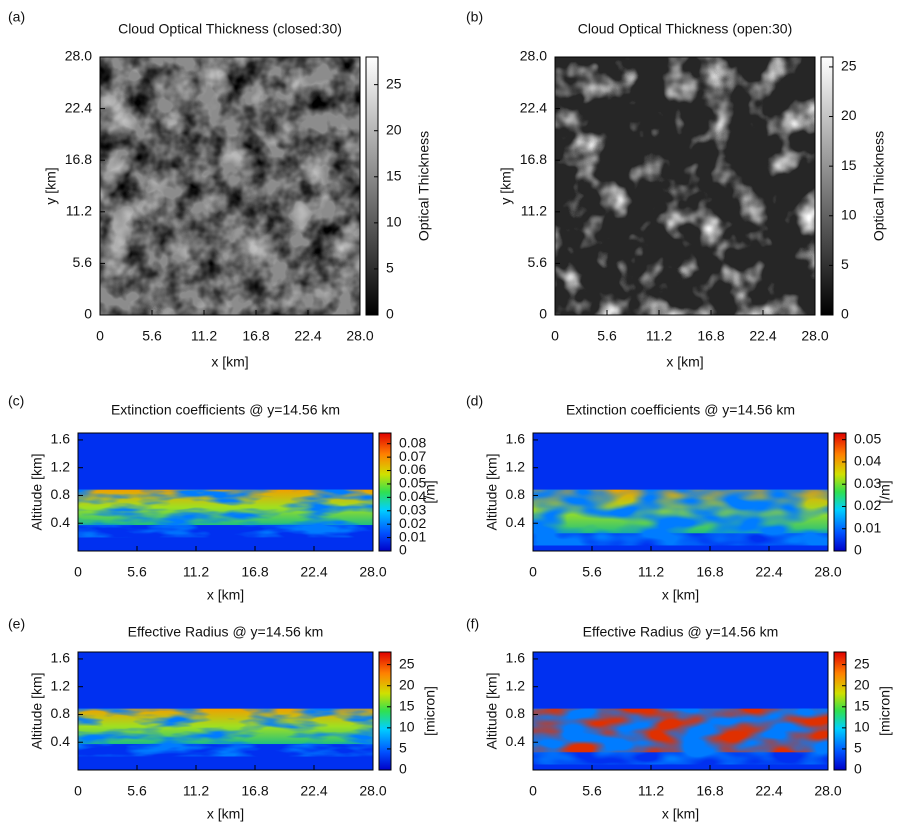  I want to click on chart-title: Cloud Optical Thickness (open:30), so click(685, 29).